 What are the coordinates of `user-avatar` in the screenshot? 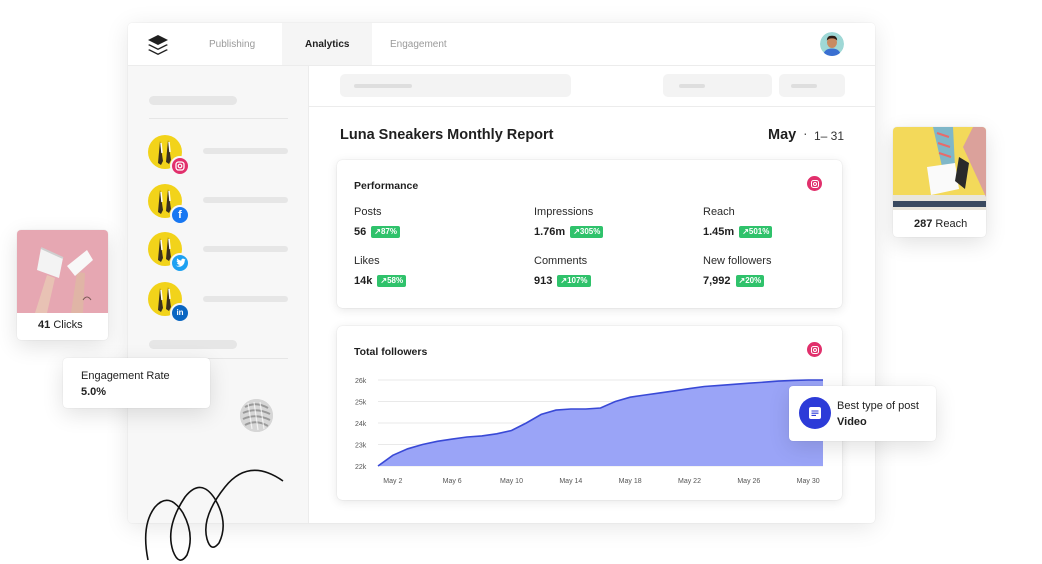 It's located at (832, 44).